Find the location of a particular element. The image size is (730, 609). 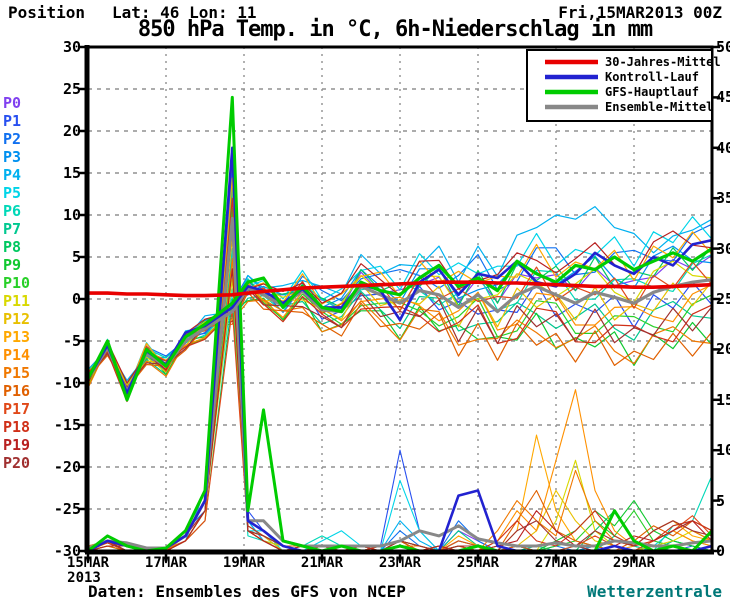

run-datetime: Fri,15MAR2013 00Z is located at coordinates (640, 12).